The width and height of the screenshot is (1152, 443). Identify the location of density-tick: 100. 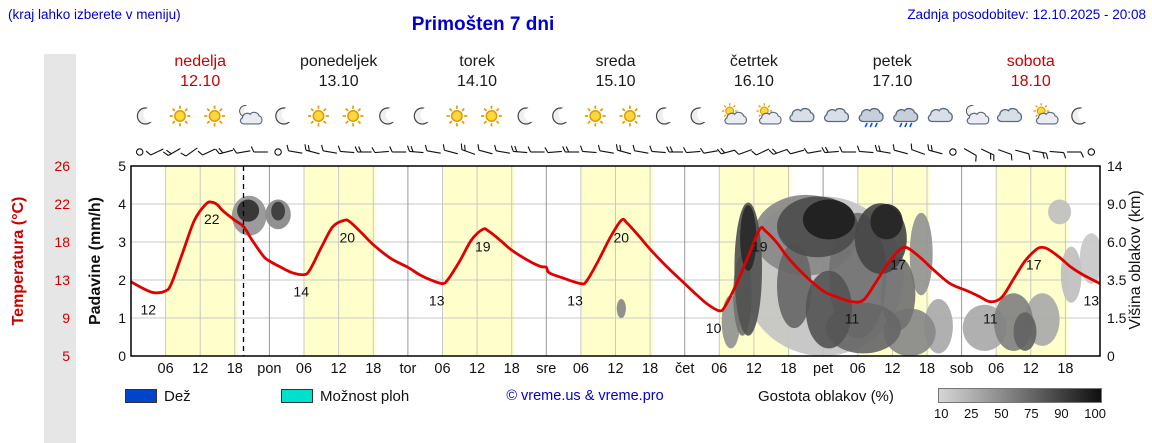
(1095, 413).